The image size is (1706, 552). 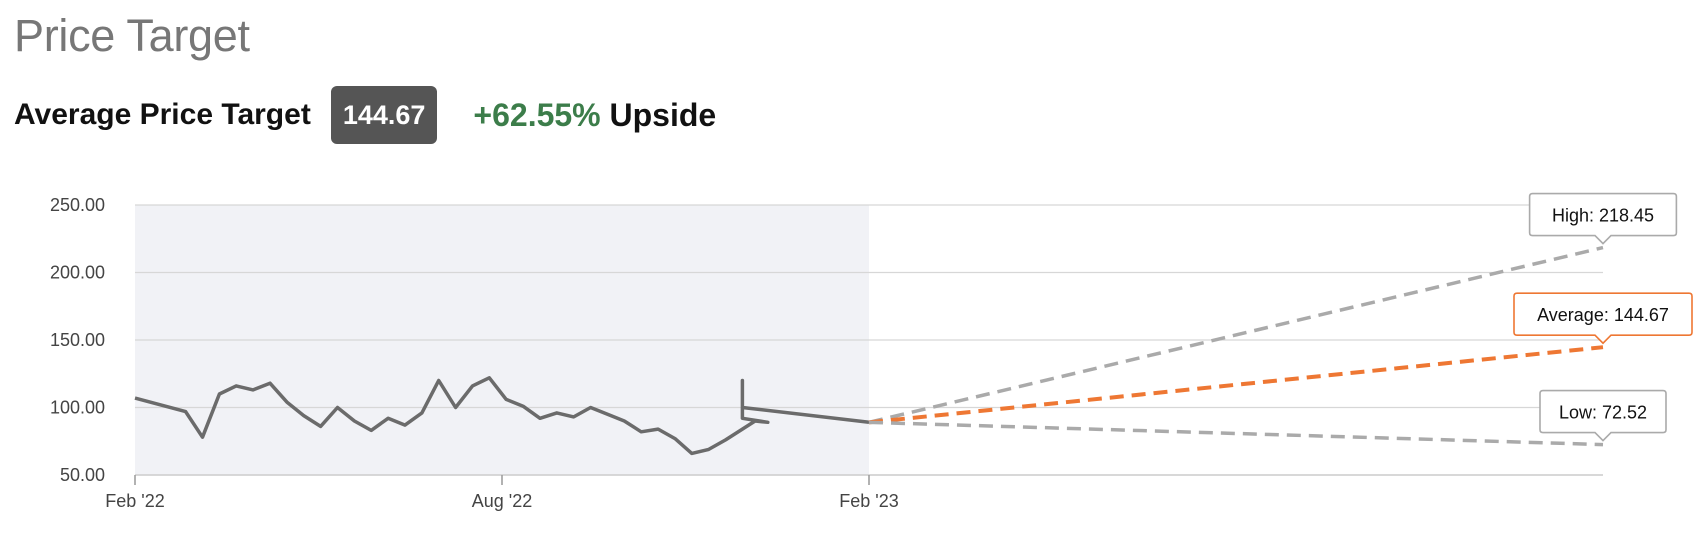 I want to click on high-target-tooltip-label: High: 218.45, so click(x=1603, y=216).